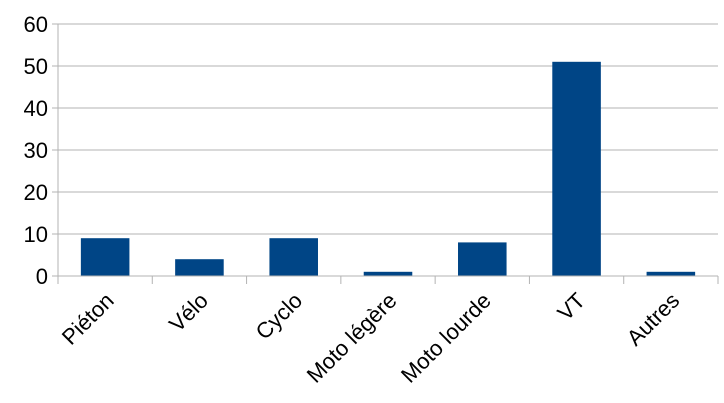  Describe the element at coordinates (36, 24) in the screenshot. I see `y-tick-label: 60` at that location.